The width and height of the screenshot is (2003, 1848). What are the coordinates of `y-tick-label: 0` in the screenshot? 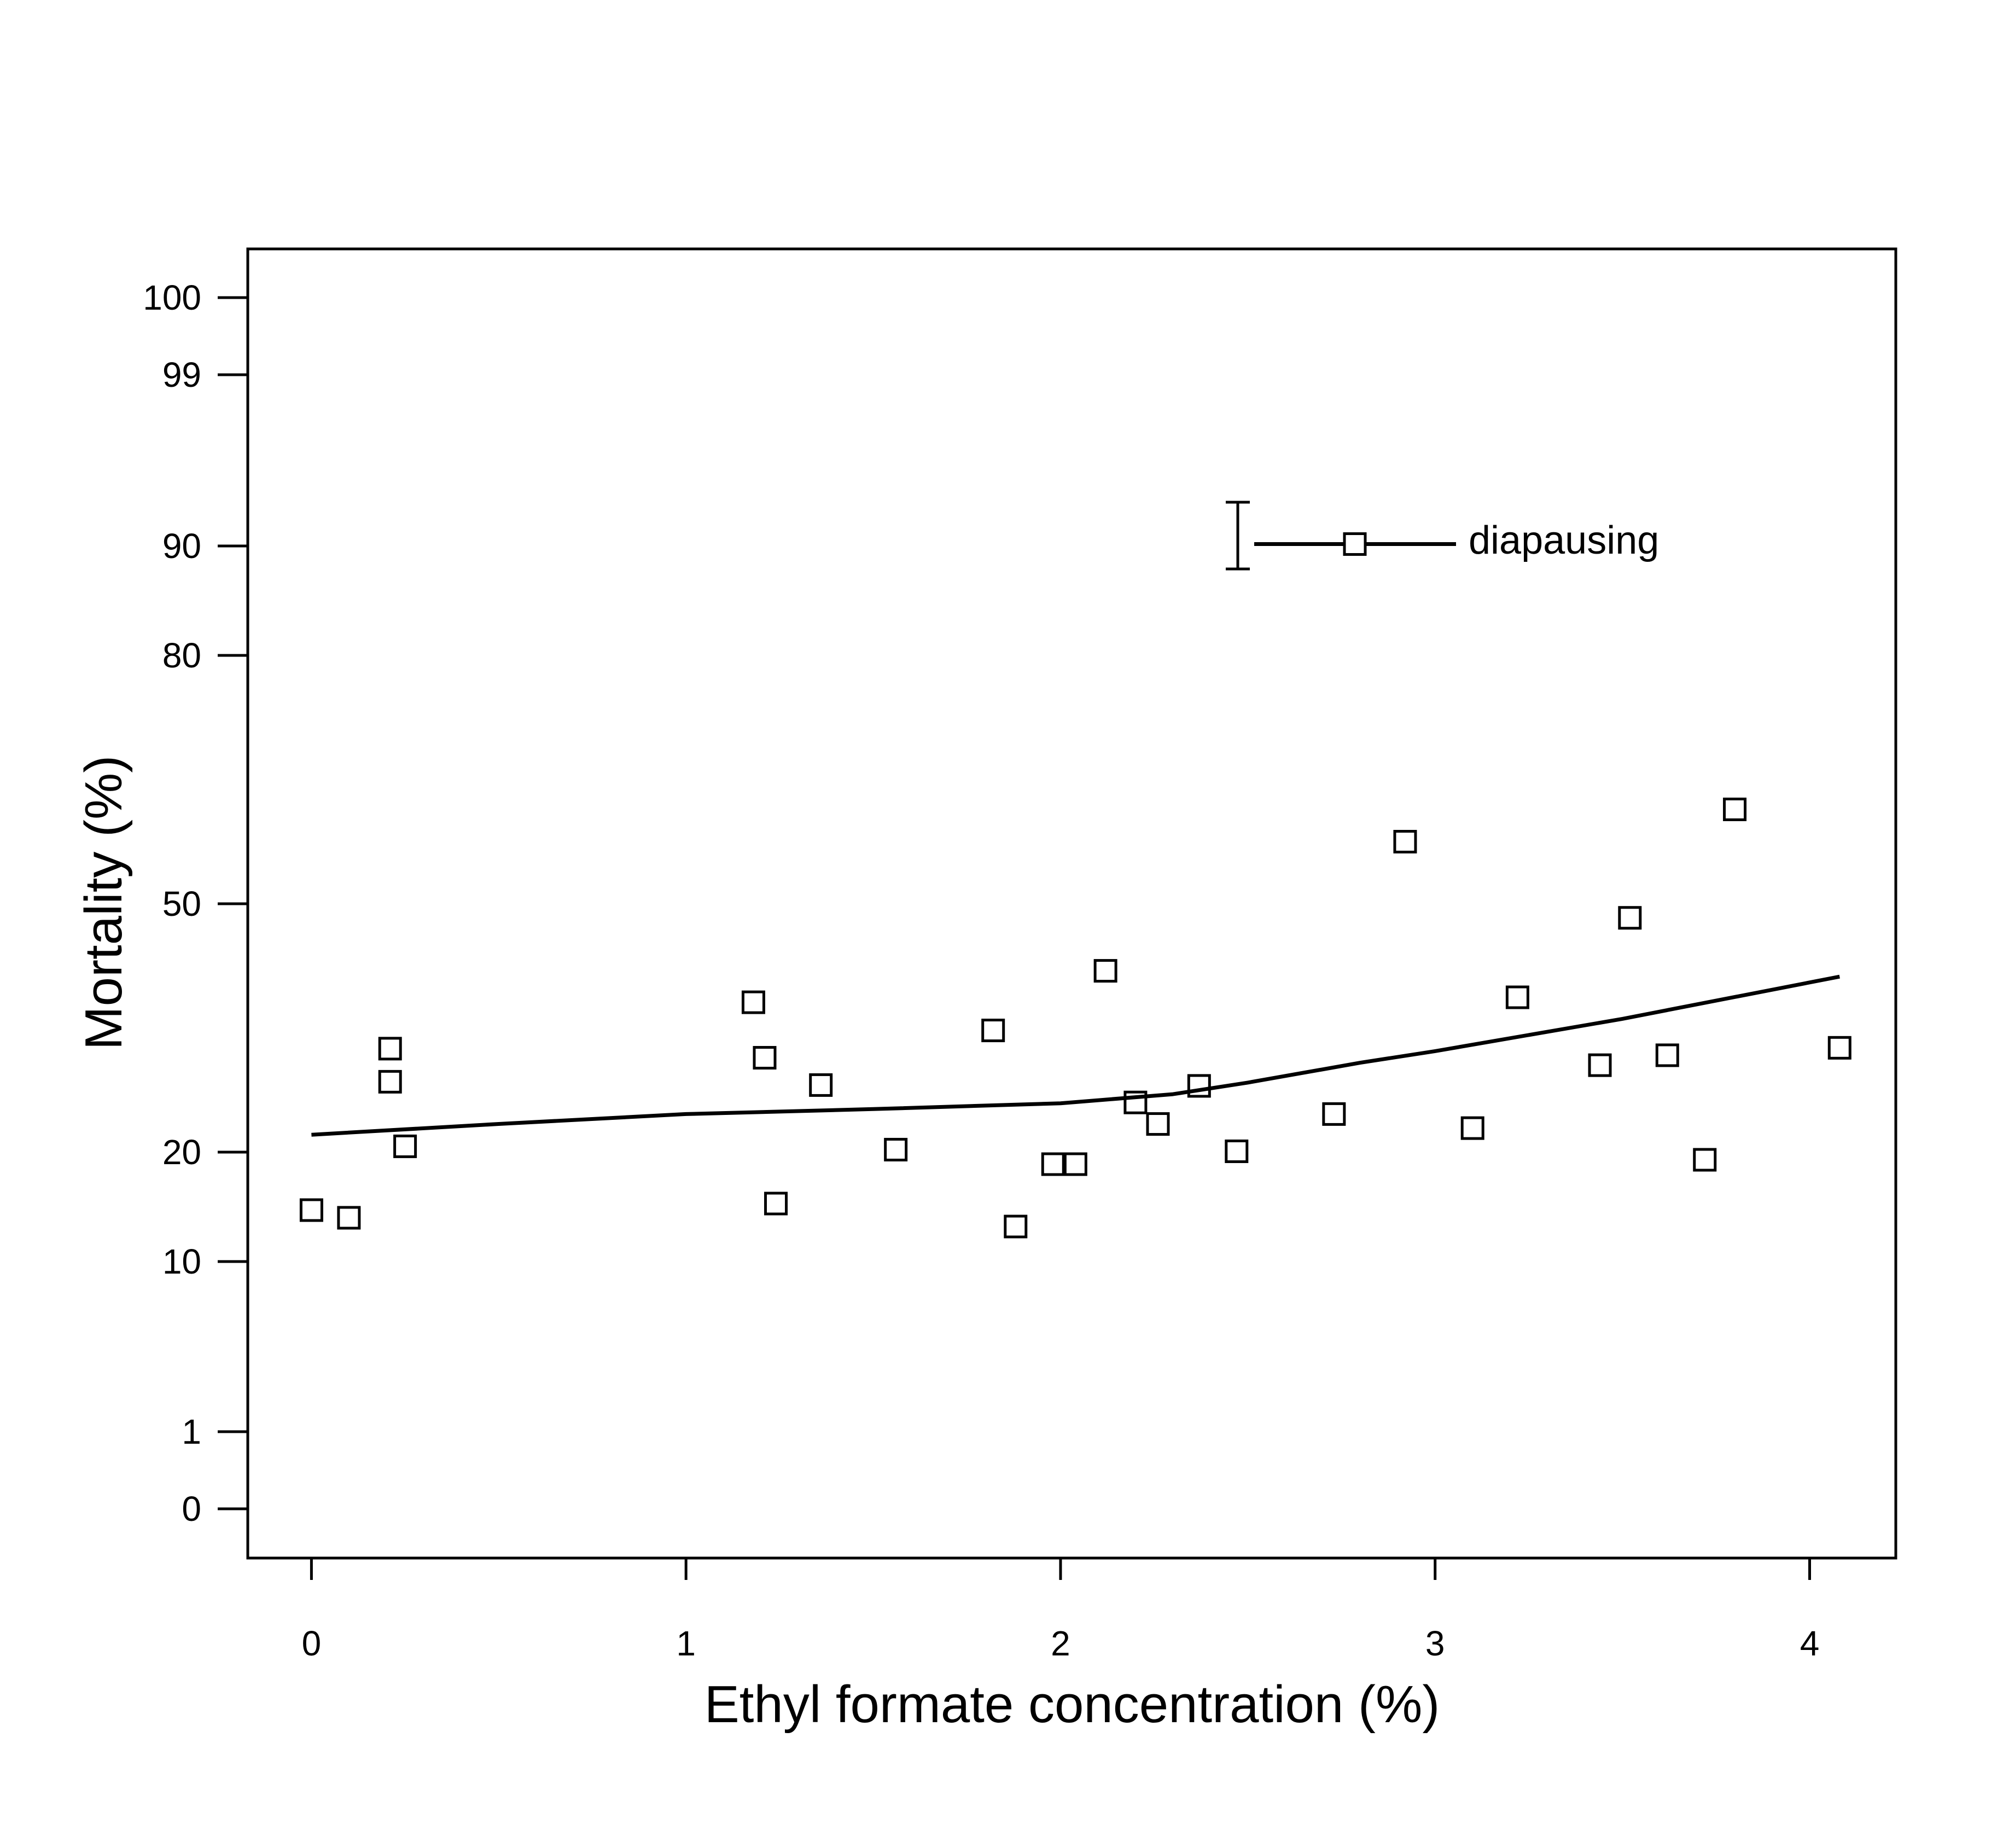 It's located at (191, 1509).